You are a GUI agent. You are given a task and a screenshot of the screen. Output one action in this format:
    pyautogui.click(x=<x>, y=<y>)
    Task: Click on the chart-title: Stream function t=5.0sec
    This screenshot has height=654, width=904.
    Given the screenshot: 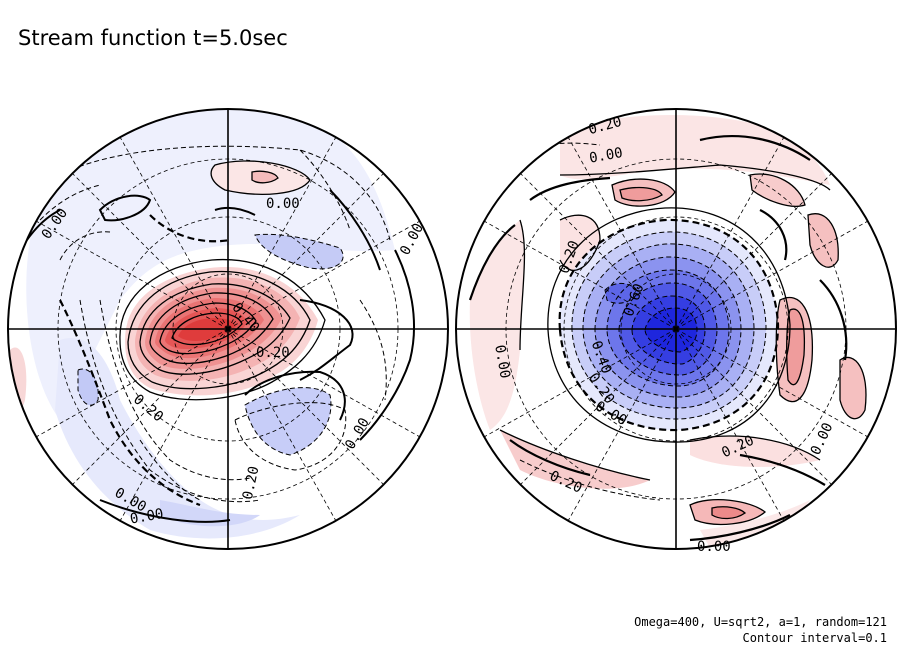 What is the action you would take?
    pyautogui.click(x=153, y=38)
    